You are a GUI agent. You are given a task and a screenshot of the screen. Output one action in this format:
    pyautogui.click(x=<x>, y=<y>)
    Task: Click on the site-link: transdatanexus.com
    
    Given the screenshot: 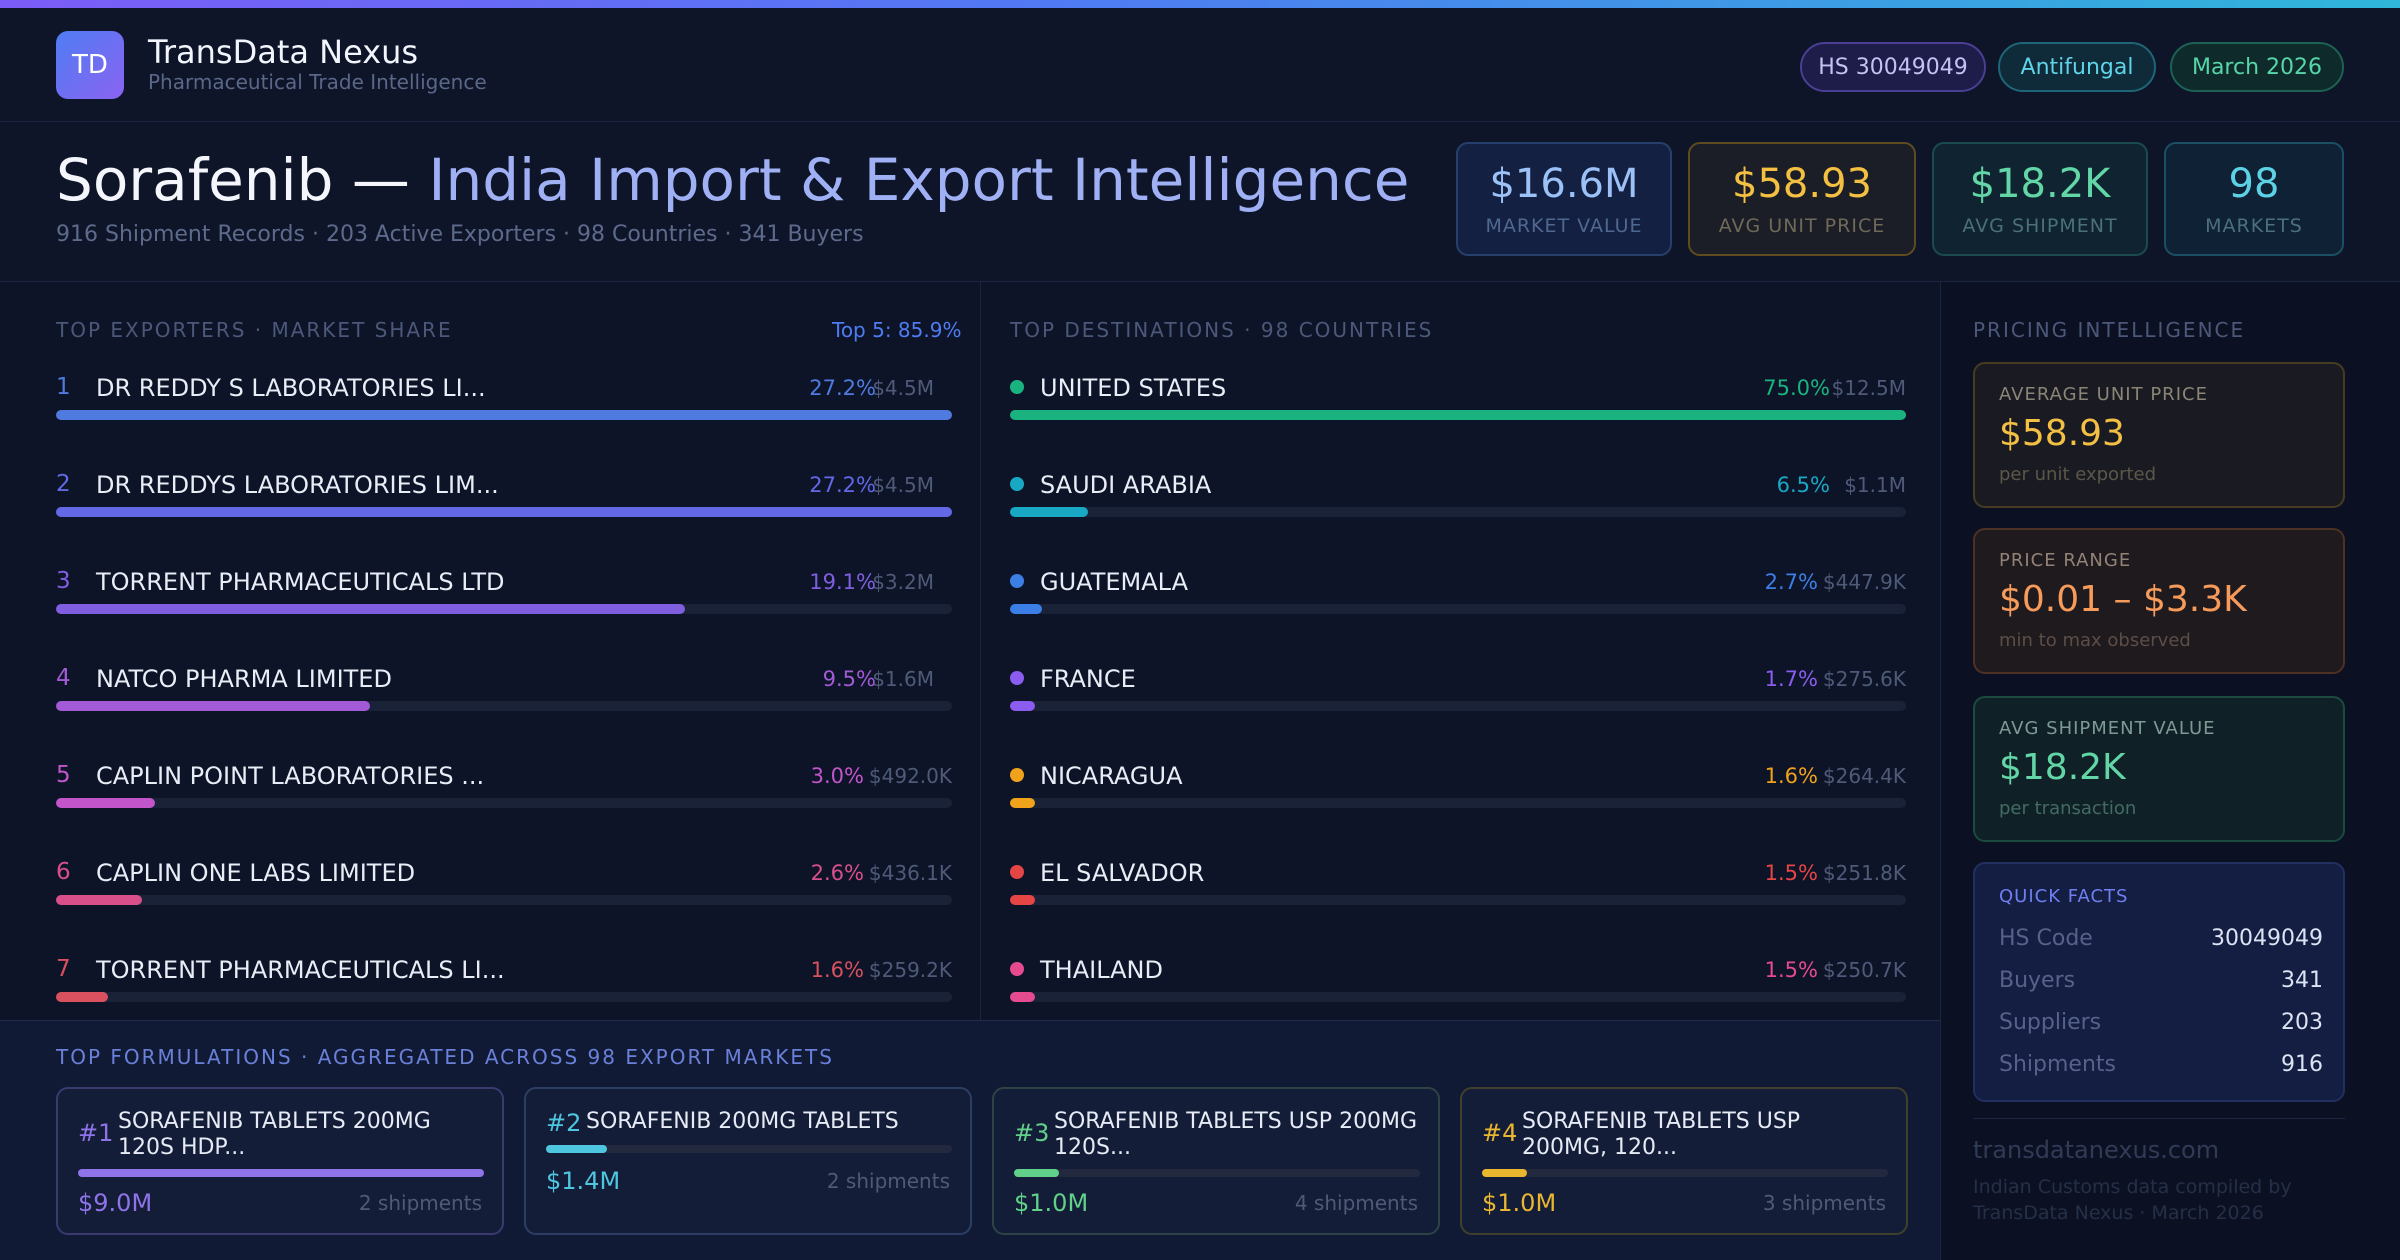 What is the action you would take?
    pyautogui.click(x=2096, y=1150)
    